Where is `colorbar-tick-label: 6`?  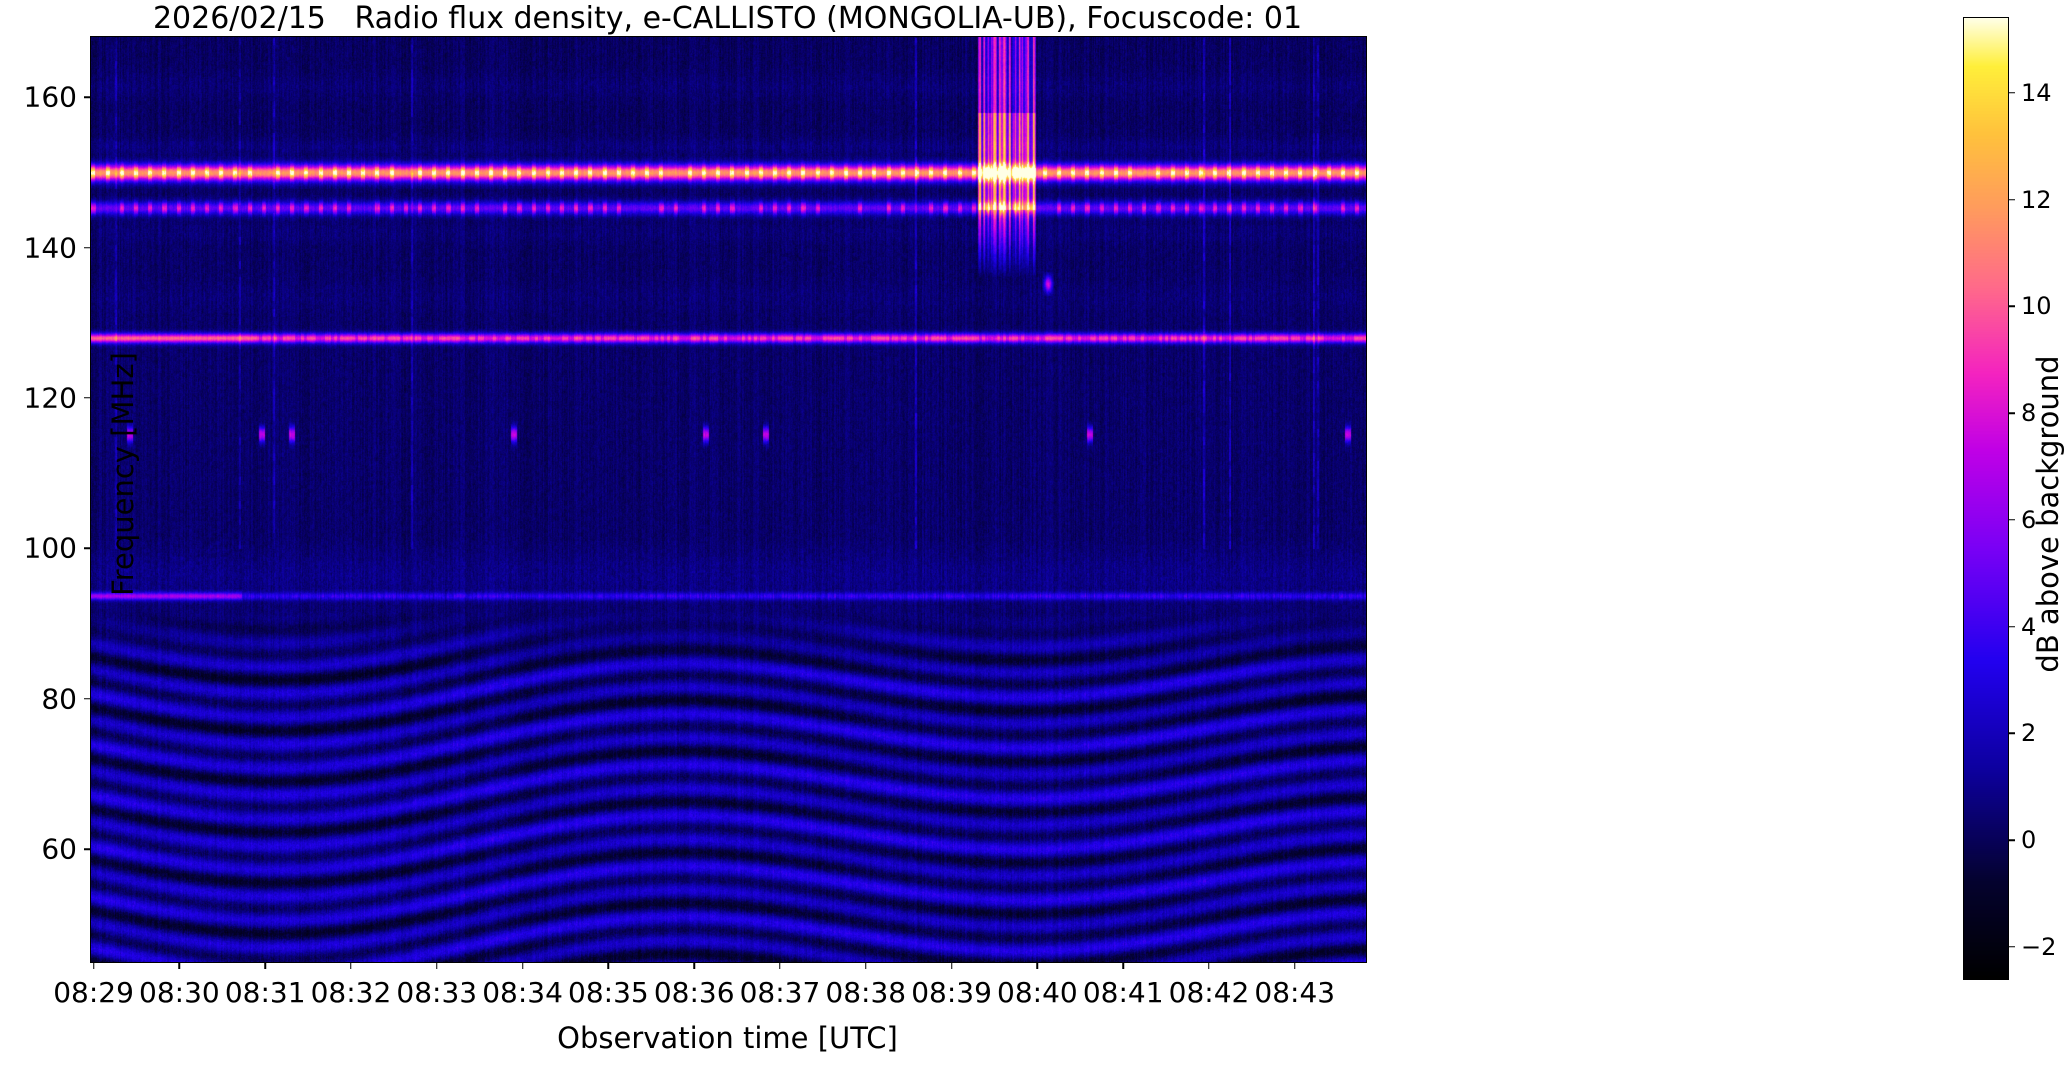 colorbar-tick-label: 6 is located at coordinates (2029, 519).